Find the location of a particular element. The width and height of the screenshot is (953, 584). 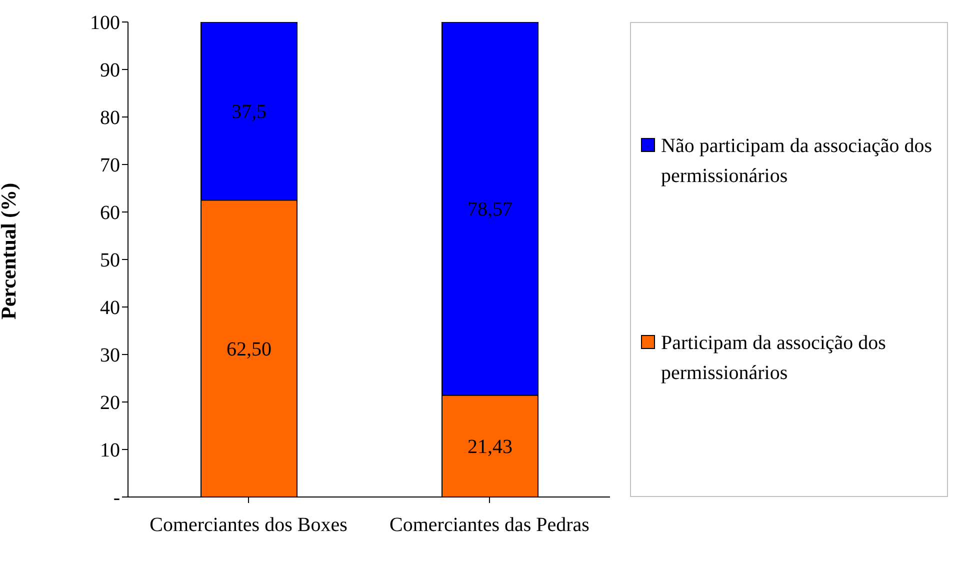

data-label: 37,5 is located at coordinates (249, 112).